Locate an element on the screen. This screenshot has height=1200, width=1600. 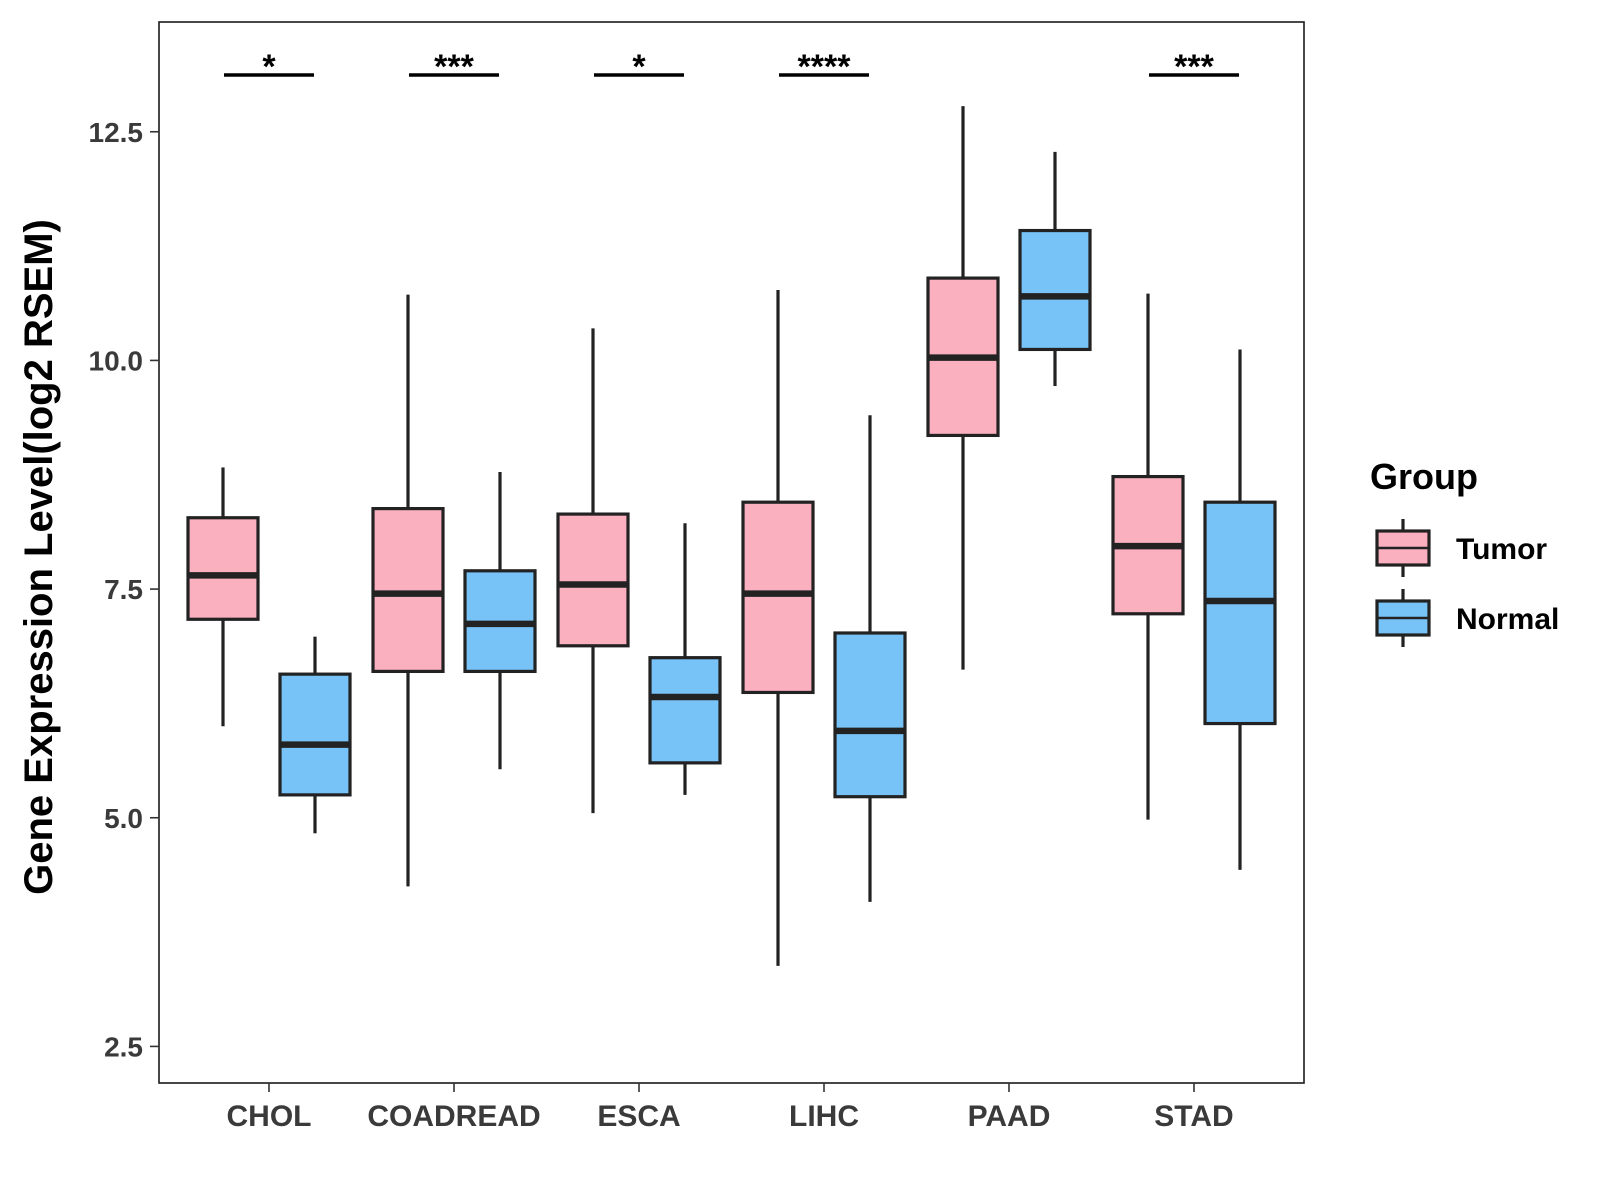
box-normal-chol is located at coordinates (315, 735).